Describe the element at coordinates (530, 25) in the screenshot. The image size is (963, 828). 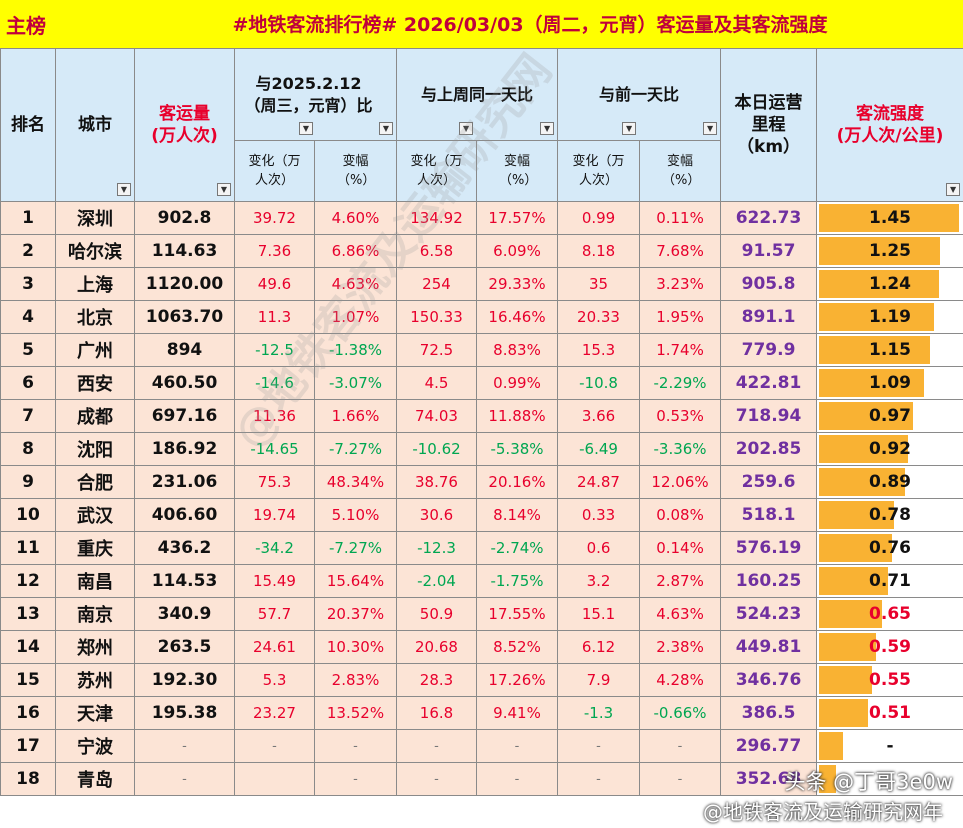
I see `page-title: #地铁客流排行榜# 2026/03/03（周二，元宵）客运量及其客流强度` at that location.